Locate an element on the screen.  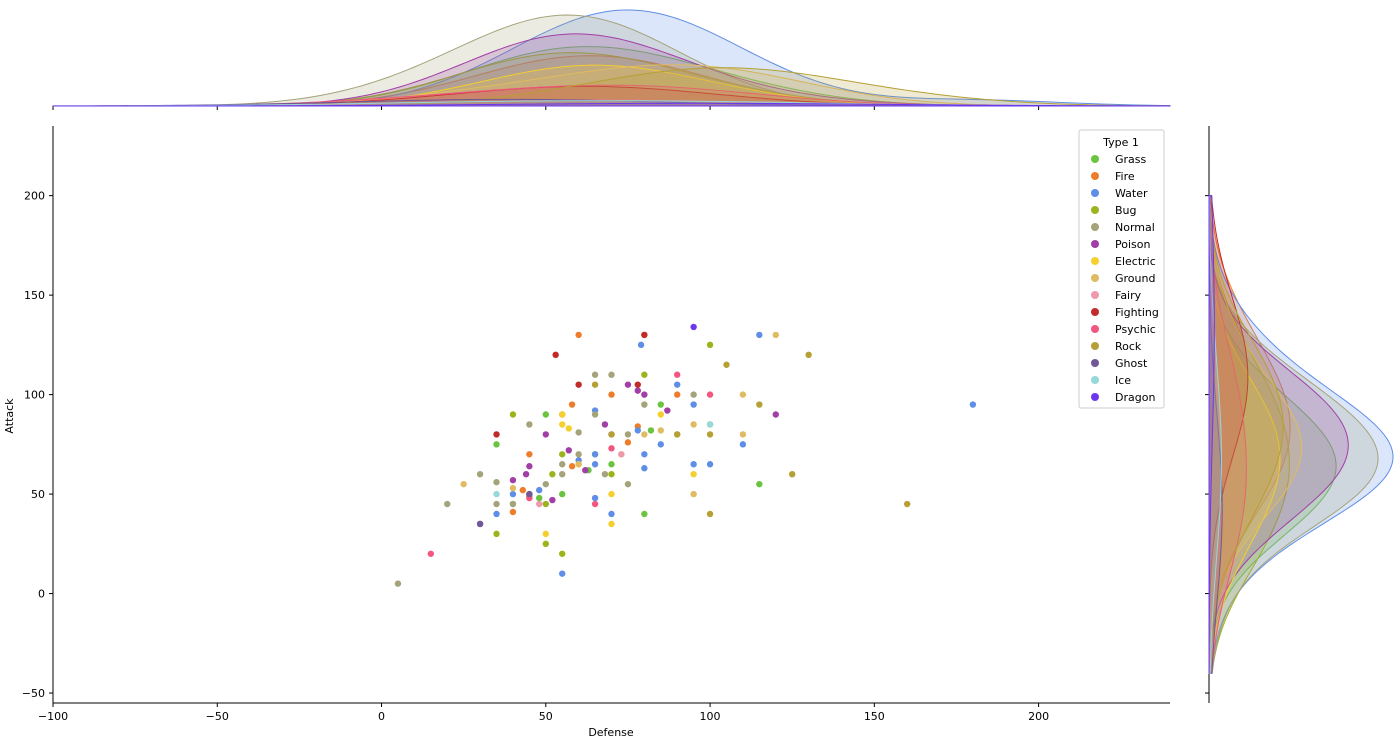
legend-marker-fairy is located at coordinates (1095, 295).